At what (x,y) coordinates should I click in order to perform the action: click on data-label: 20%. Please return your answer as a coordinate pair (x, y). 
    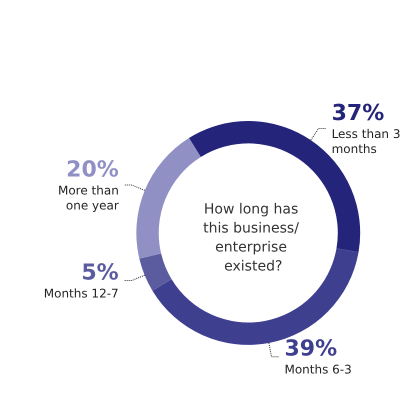
    Looking at the image, I should click on (92, 170).